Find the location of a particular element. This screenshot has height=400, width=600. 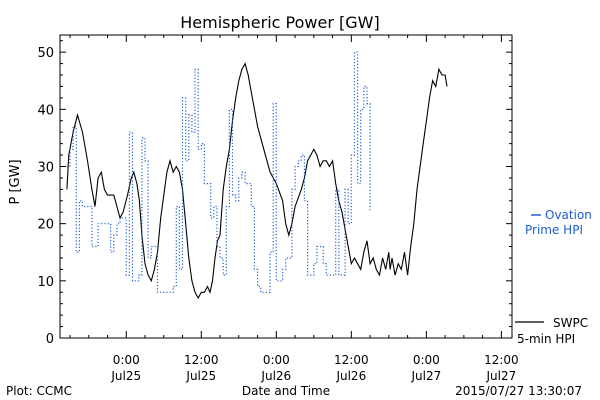

legend-swpc-label-2: 5-min HPI is located at coordinates (546, 339).